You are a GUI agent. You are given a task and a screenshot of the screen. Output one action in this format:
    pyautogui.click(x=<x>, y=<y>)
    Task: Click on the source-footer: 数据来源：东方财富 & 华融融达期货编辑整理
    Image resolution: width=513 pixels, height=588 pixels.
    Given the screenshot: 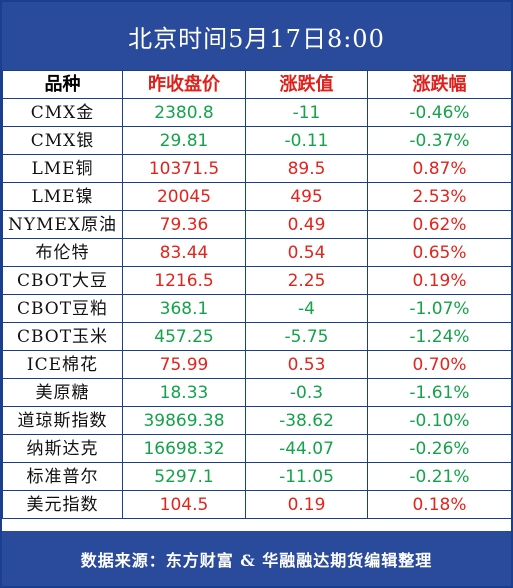 What is the action you would take?
    pyautogui.click(x=256, y=558)
    